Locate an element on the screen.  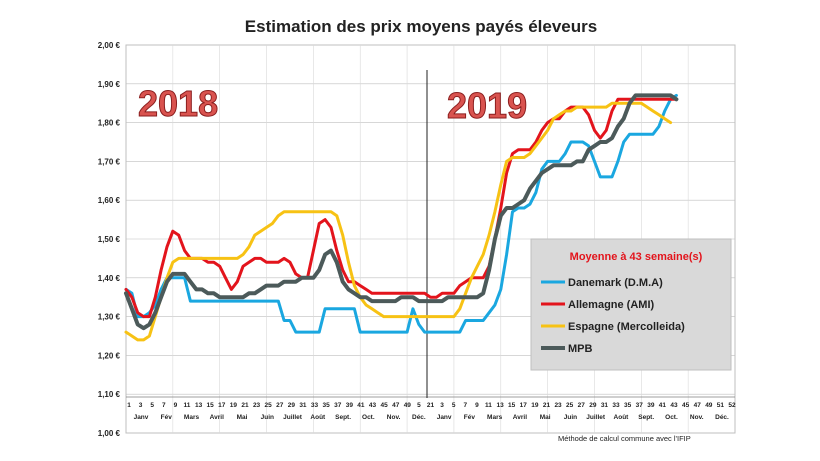
y-tick-label: 1,70 € is located at coordinates (109, 161).